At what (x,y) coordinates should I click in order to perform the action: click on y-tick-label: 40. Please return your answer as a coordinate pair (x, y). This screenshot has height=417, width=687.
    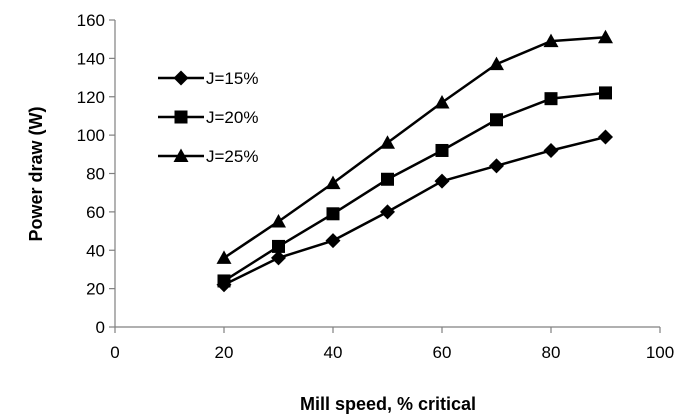
    Looking at the image, I should click on (95, 250).